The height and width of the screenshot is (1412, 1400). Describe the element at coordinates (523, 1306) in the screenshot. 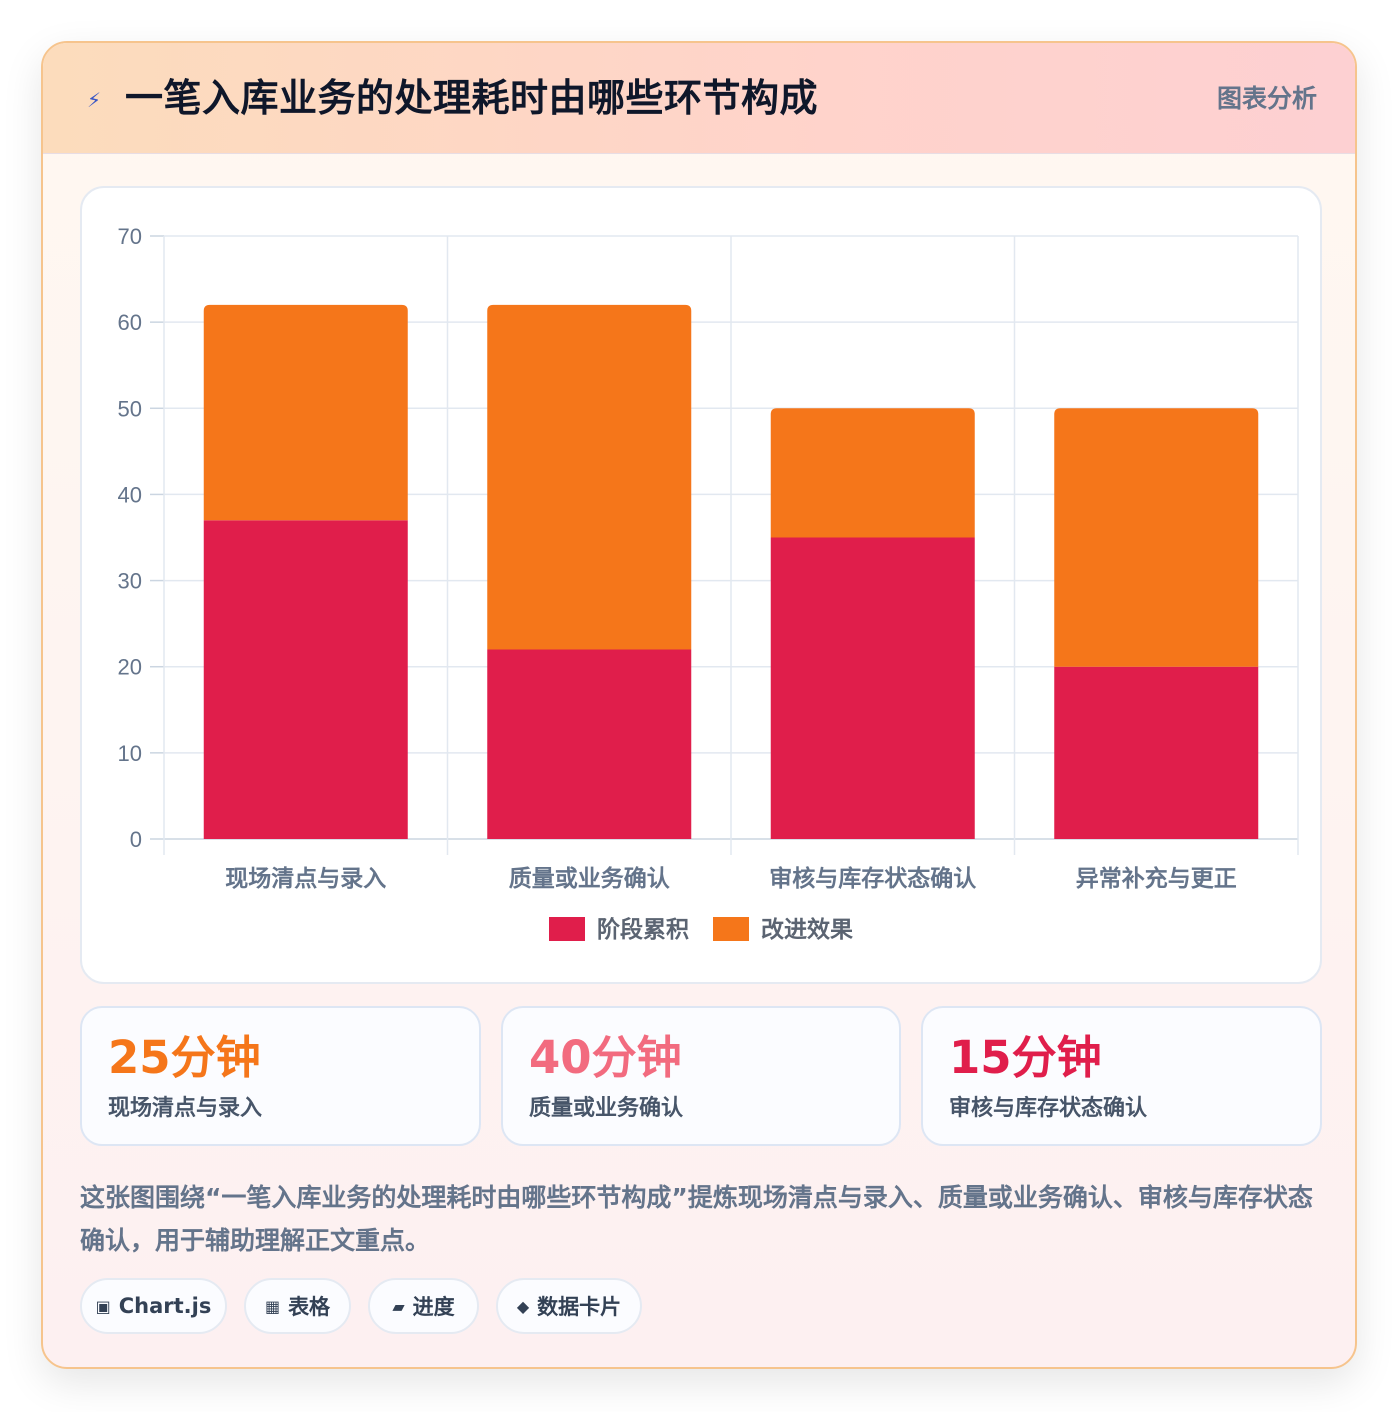

I see `data-card-icon: ◆` at that location.